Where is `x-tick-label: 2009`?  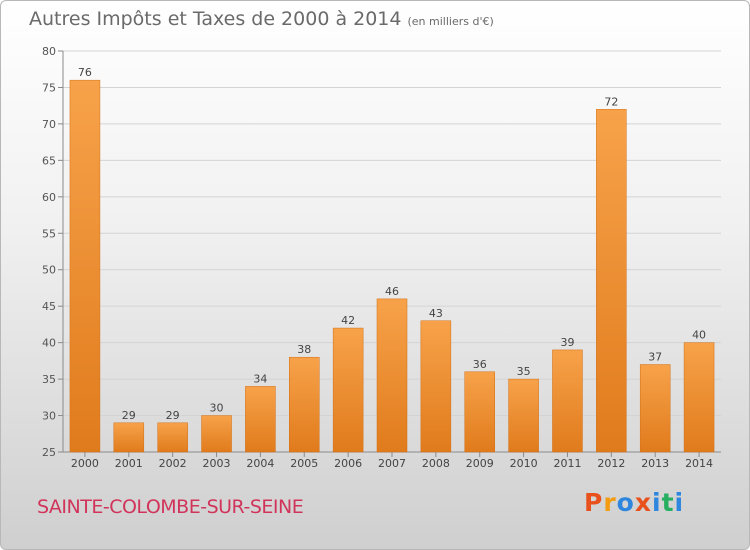 x-tick-label: 2009 is located at coordinates (480, 463).